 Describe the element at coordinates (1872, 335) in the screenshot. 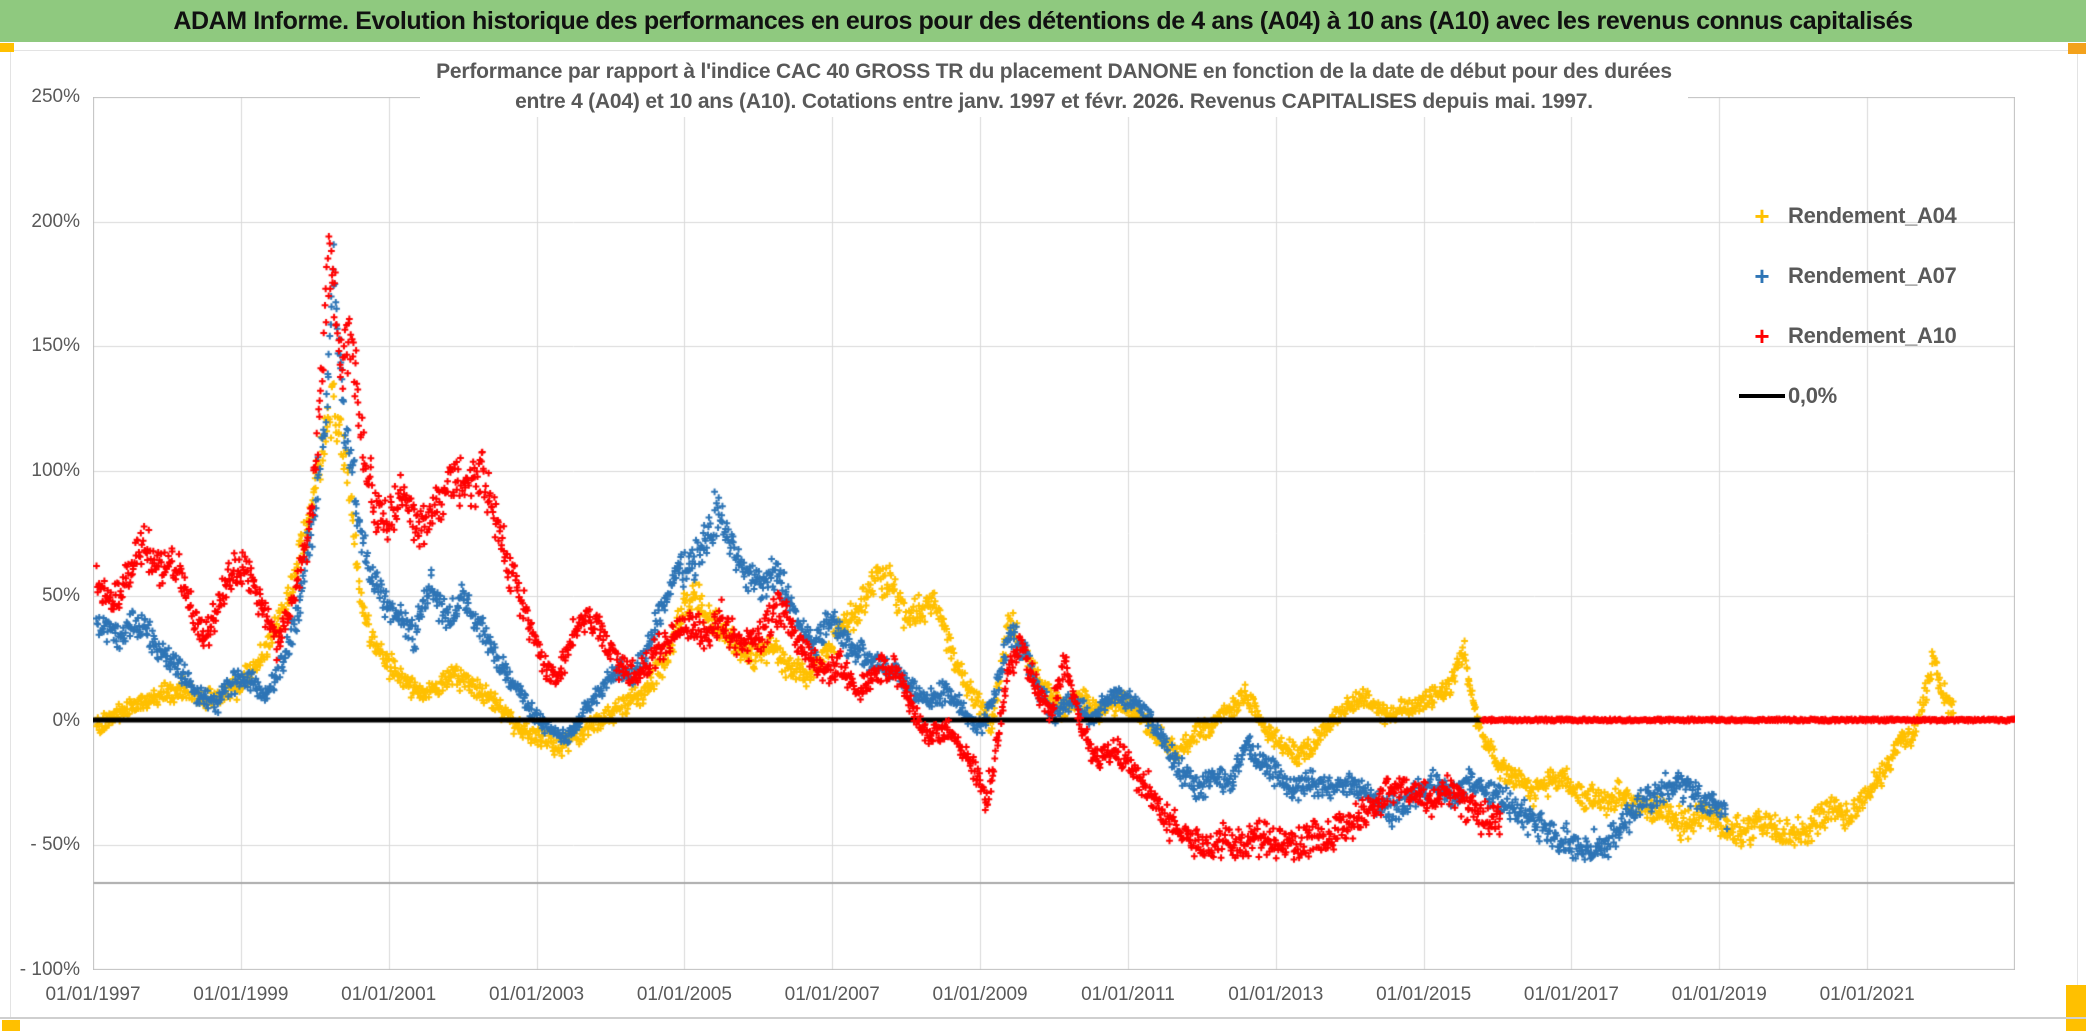

I see `legend-label: Rendement_A10` at that location.